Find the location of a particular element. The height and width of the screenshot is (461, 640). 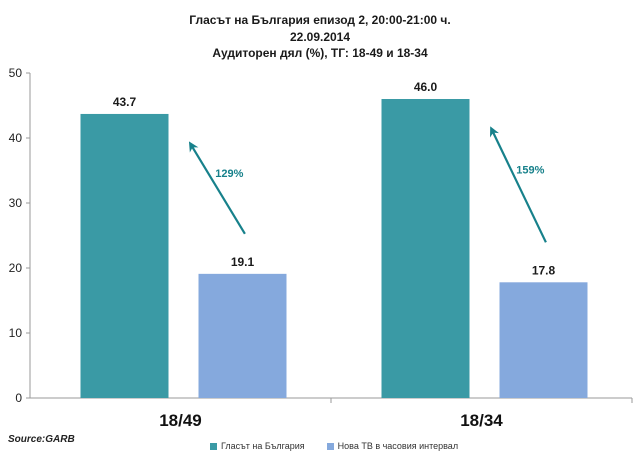

legend-item-series-1: Гласът на България is located at coordinates (257, 446).